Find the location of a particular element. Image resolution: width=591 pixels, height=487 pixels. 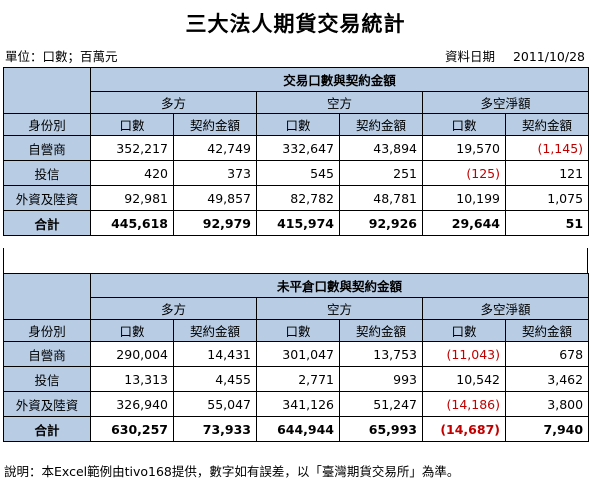

unit-label: 單位：口數；百萬元 is located at coordinates (61, 56).